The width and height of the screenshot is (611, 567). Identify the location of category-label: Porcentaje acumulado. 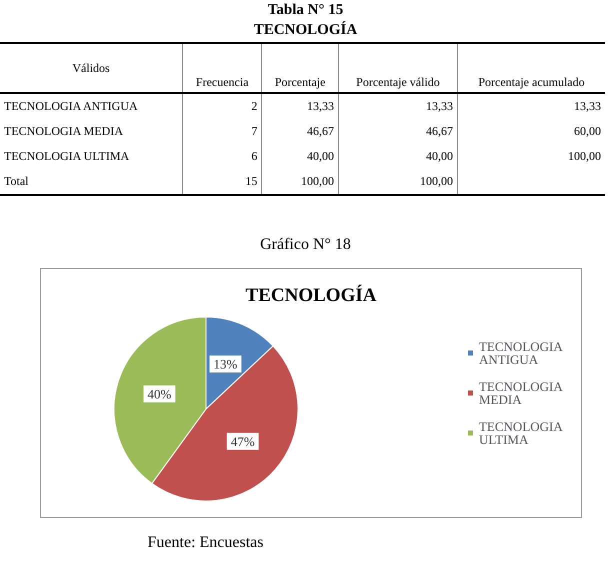
(531, 68).